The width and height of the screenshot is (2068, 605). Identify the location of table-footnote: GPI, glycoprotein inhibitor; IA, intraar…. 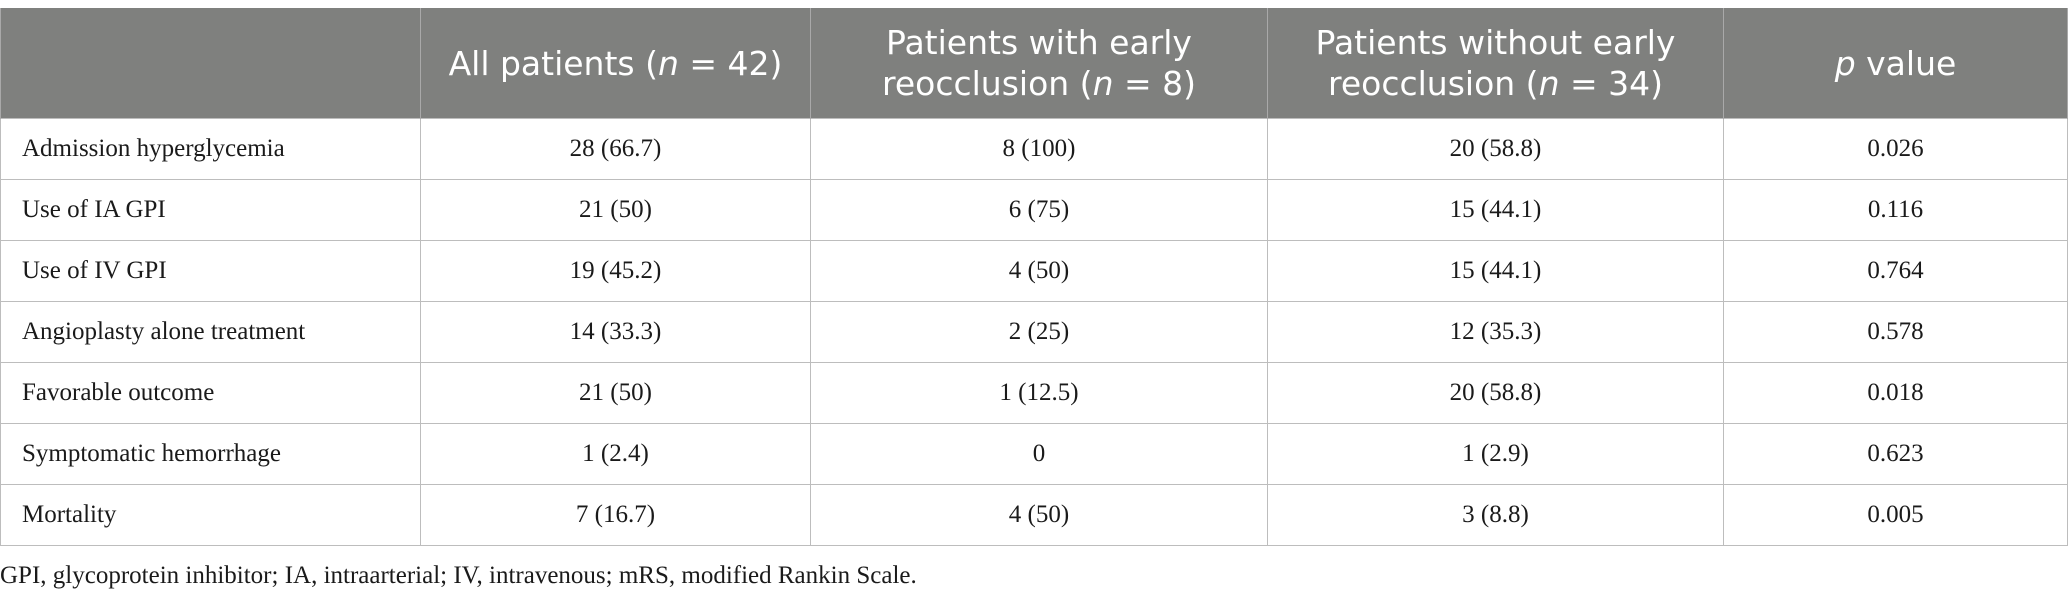
(458, 575).